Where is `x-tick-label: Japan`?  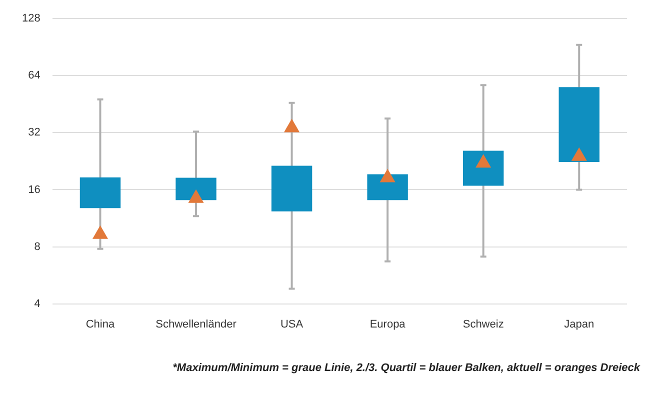 x-tick-label: Japan is located at coordinates (579, 324).